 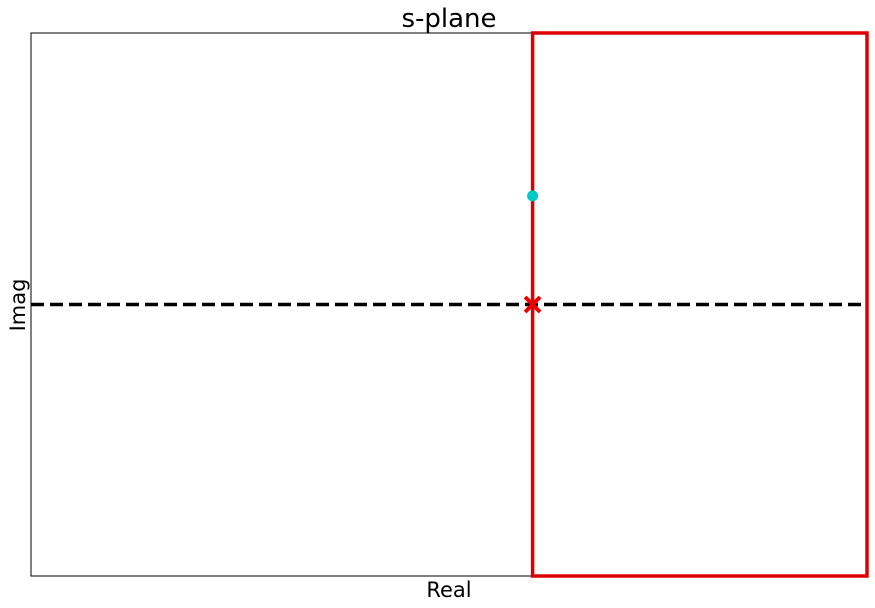 What do you see at coordinates (448, 19) in the screenshot?
I see `chart-title: s-plane` at bounding box center [448, 19].